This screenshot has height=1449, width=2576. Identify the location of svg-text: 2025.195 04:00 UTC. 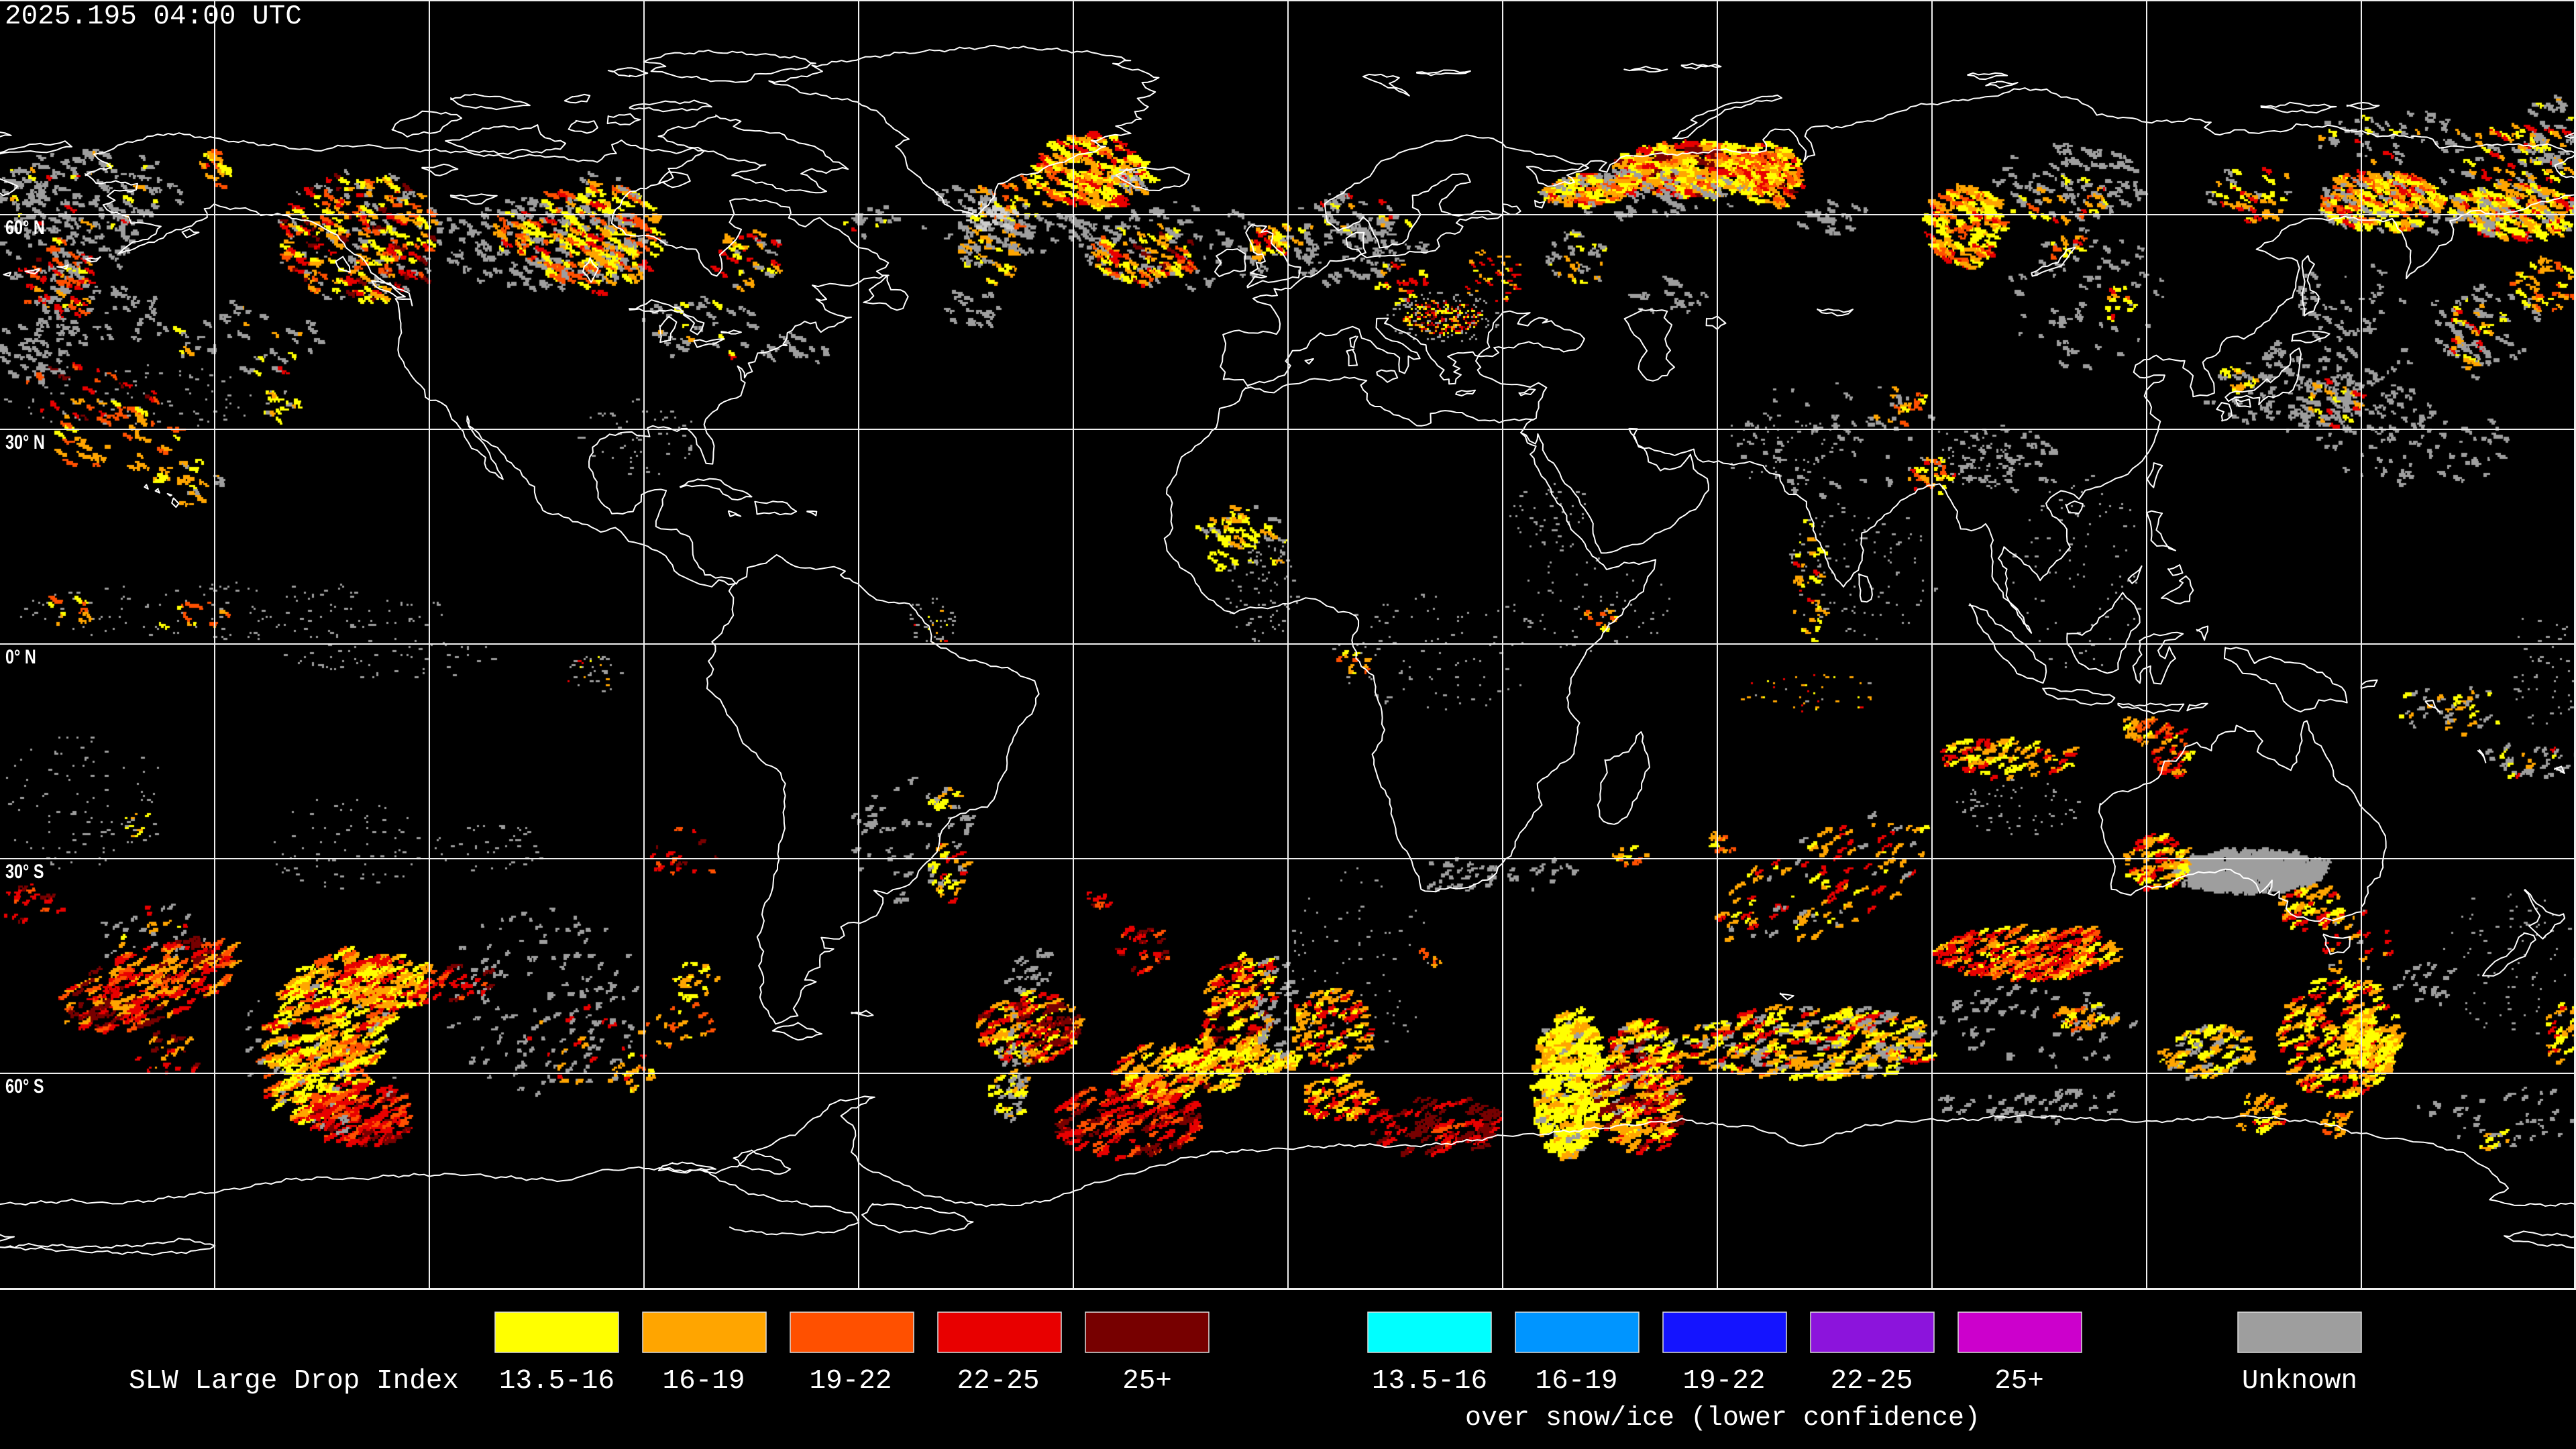
(153, 16).